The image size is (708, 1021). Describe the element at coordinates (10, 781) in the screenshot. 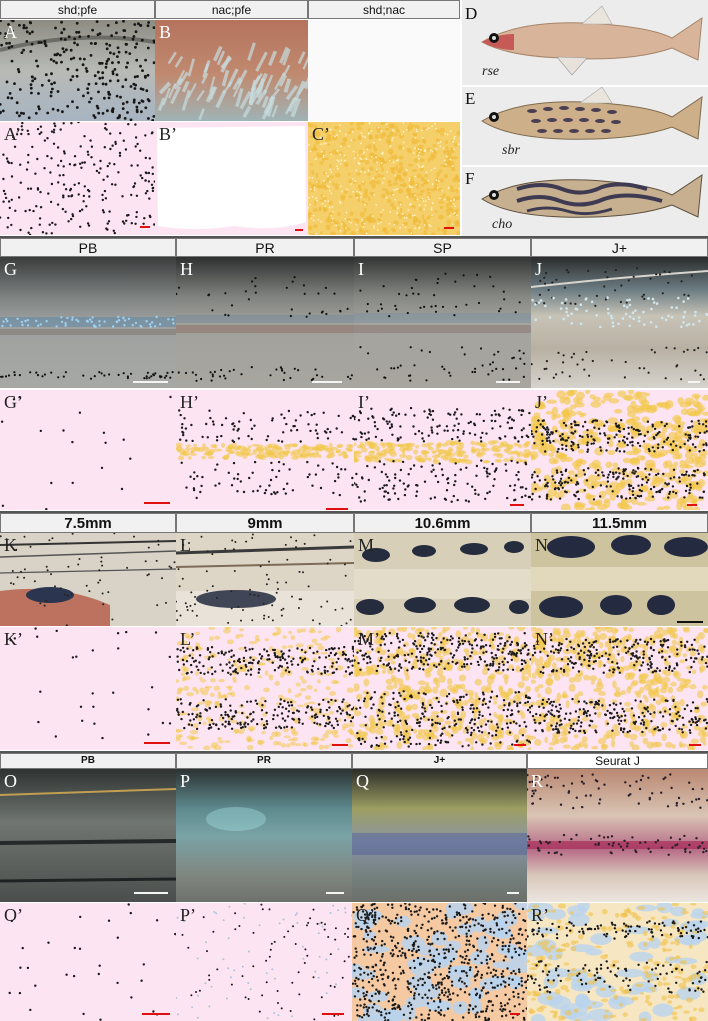

I see `panel-label-o: O` at that location.